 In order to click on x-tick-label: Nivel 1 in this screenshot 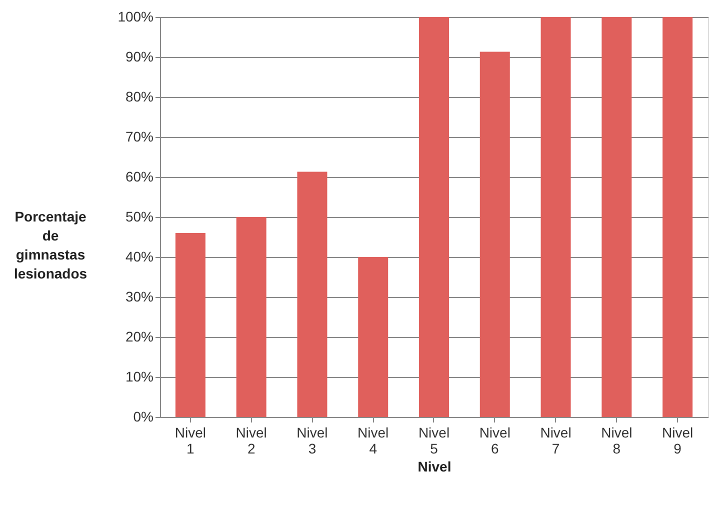, I will do `click(190, 440)`.